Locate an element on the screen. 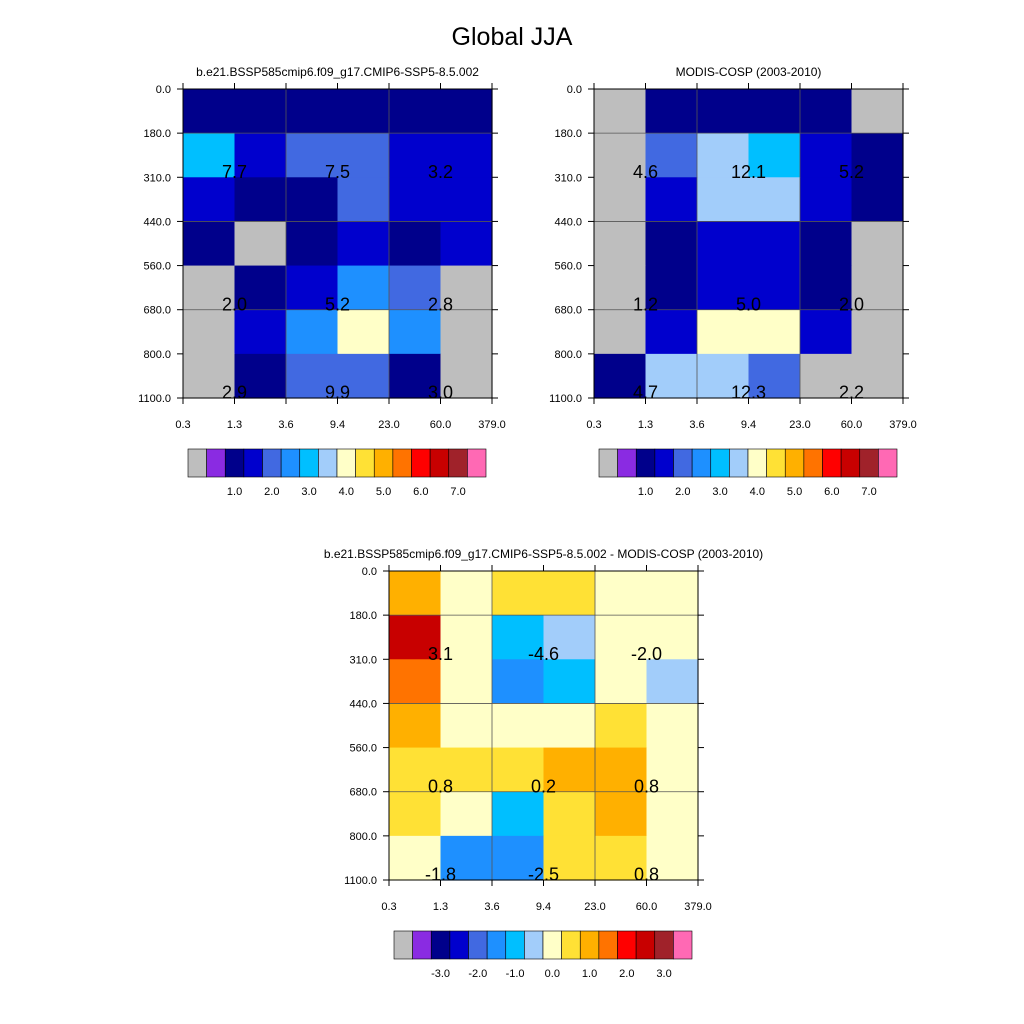  x-tick-label: 379.0 is located at coordinates (698, 907).